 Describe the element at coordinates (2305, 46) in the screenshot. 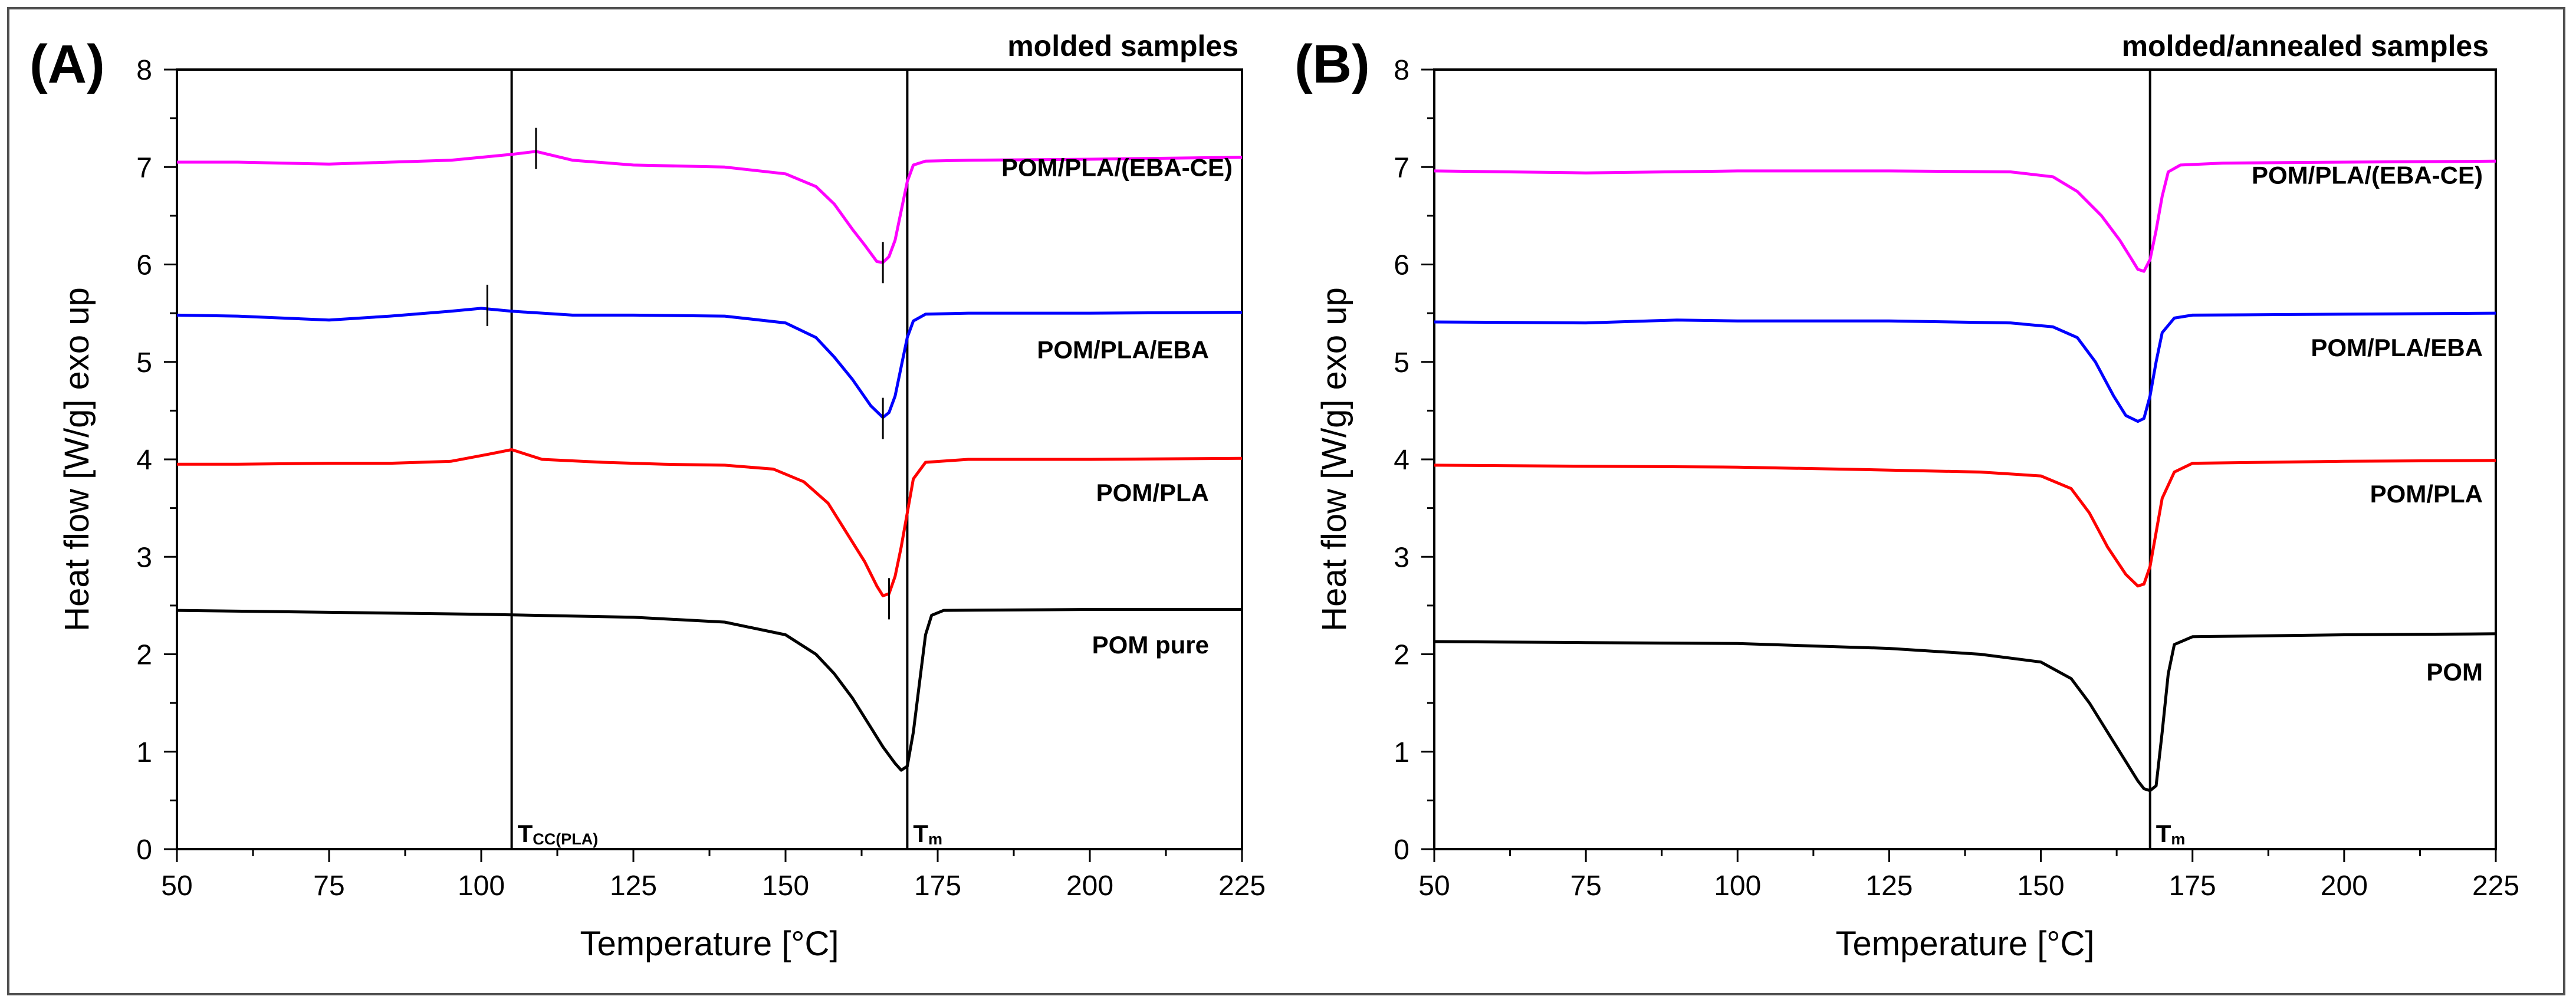

I see `panel-title: molded/annealed samples` at that location.